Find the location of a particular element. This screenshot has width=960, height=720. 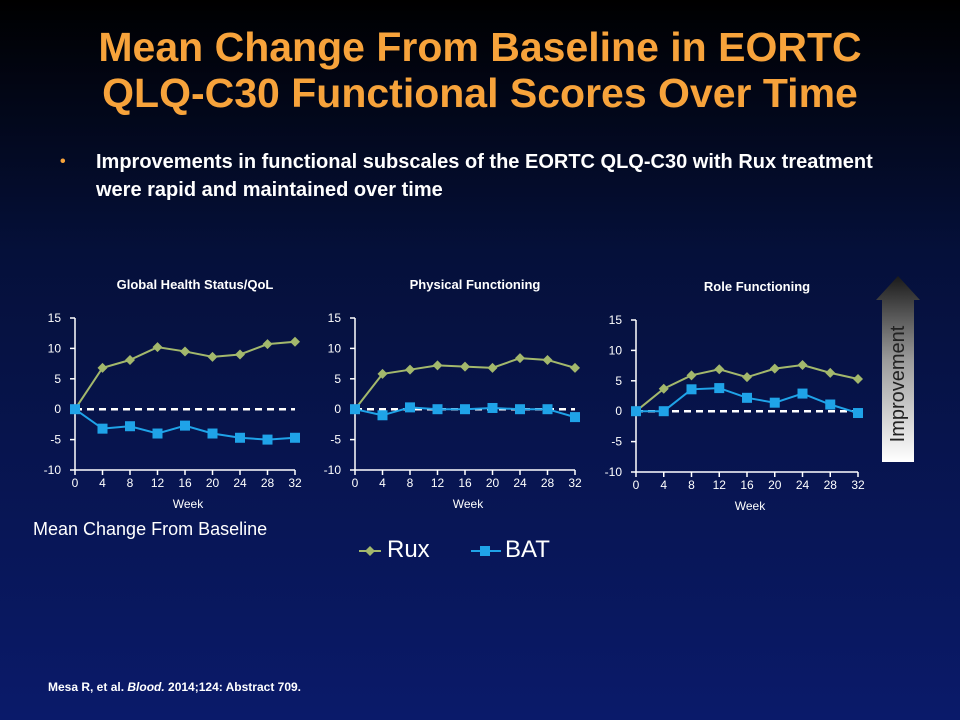

improvement-label: Improvement is located at coordinates (898, 384).